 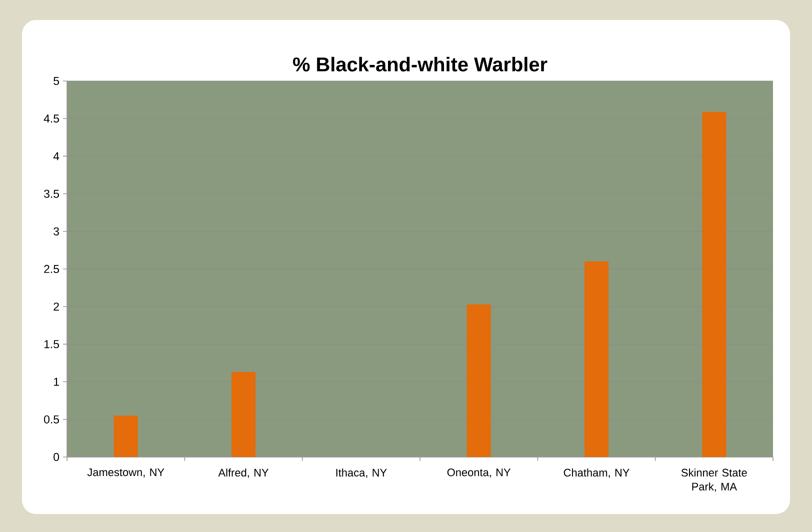 What do you see at coordinates (479, 473) in the screenshot?
I see `x-tick-label: Oneonta, NY` at bounding box center [479, 473].